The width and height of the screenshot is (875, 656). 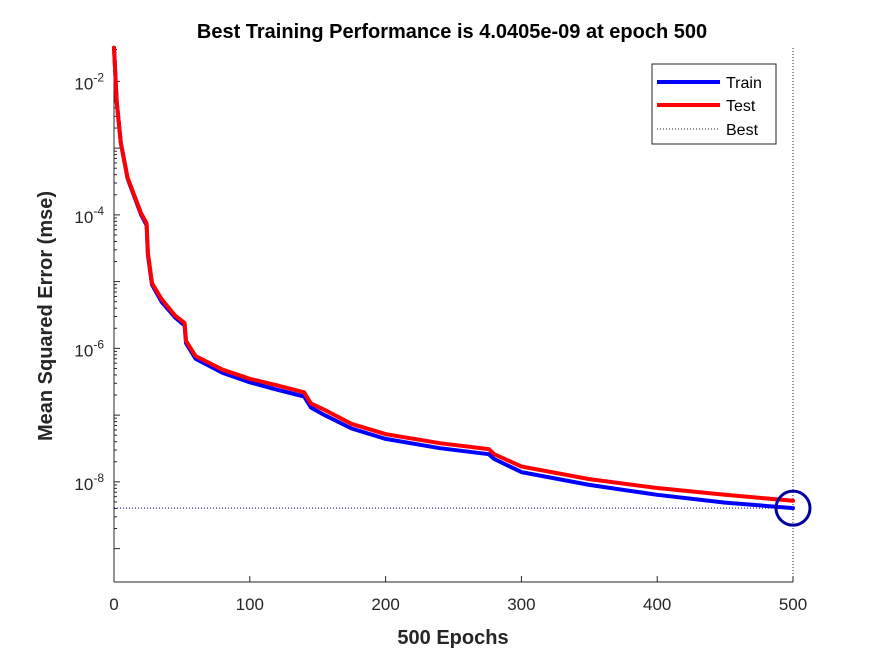 I want to click on x-axis-title: 500 Epochs, so click(x=452, y=638).